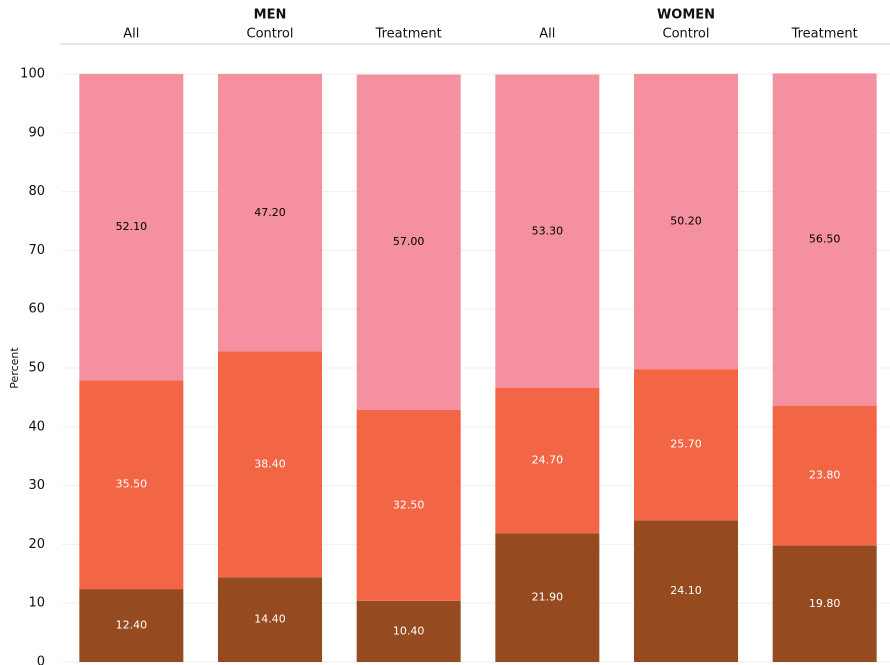 The height and width of the screenshot is (665, 890). I want to click on value-label: 23.80, so click(825, 475).